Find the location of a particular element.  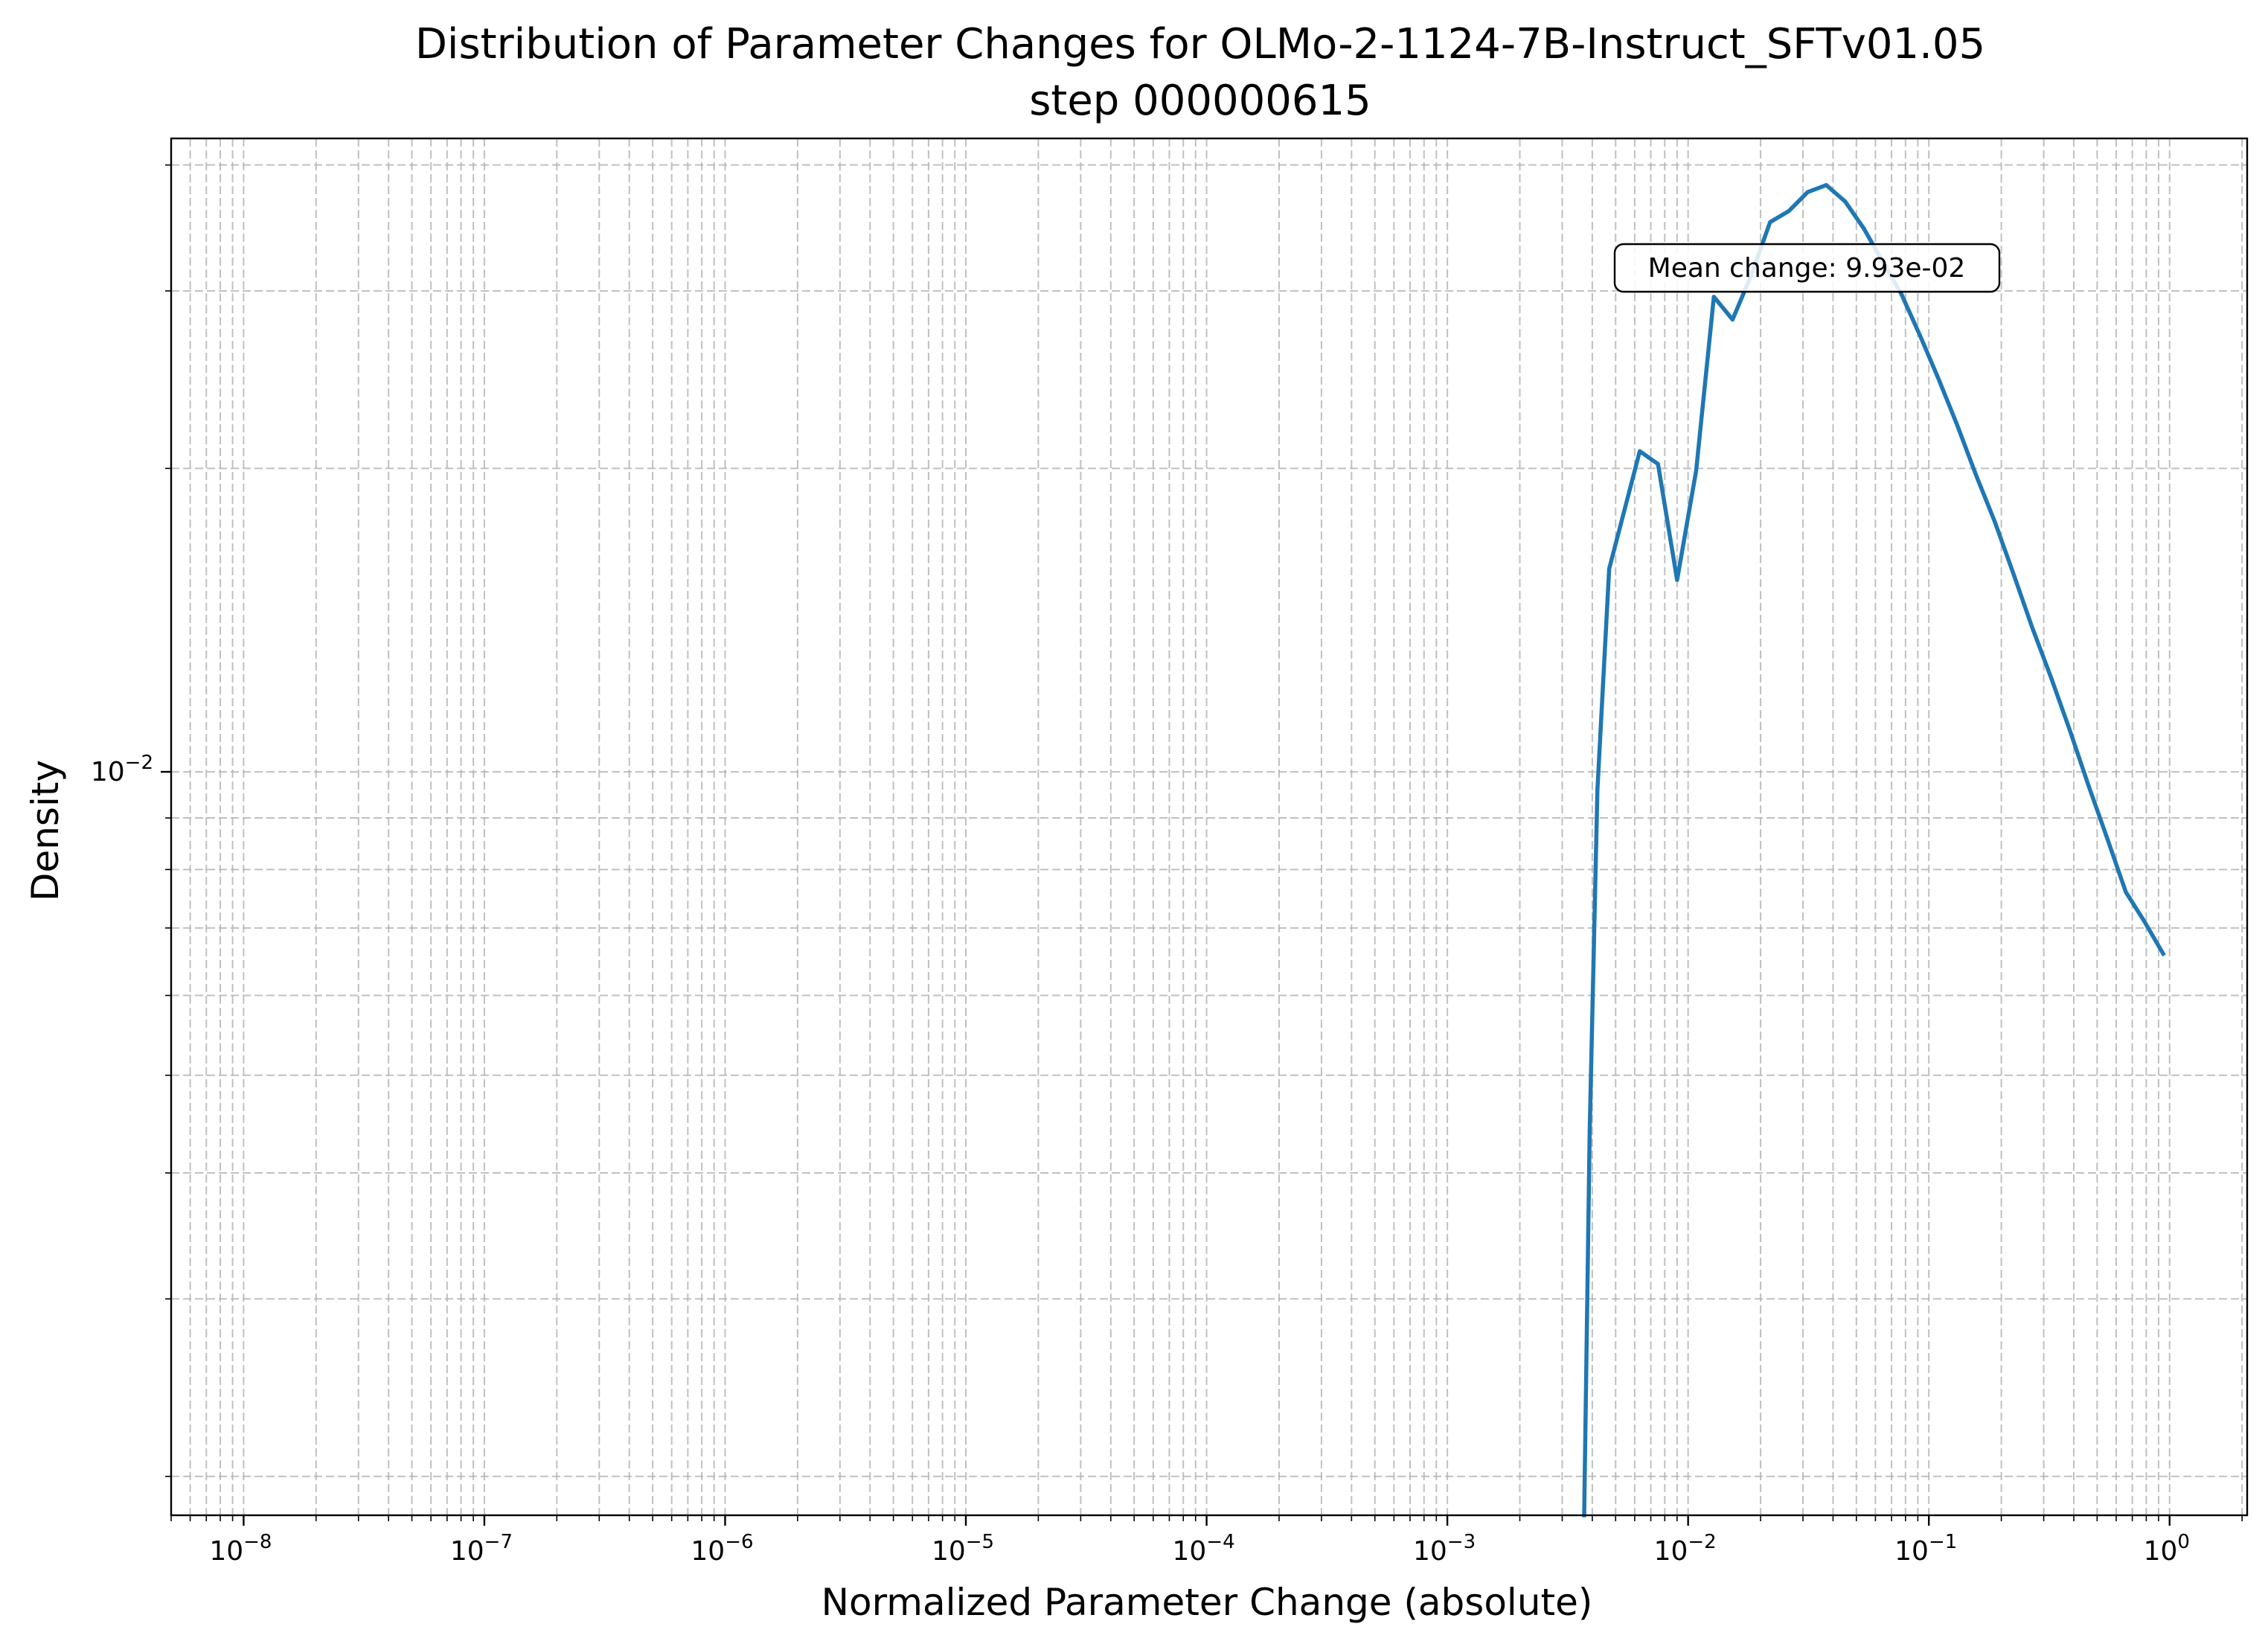

x-tick-label: 10⁻³ is located at coordinates (1445, 1549).